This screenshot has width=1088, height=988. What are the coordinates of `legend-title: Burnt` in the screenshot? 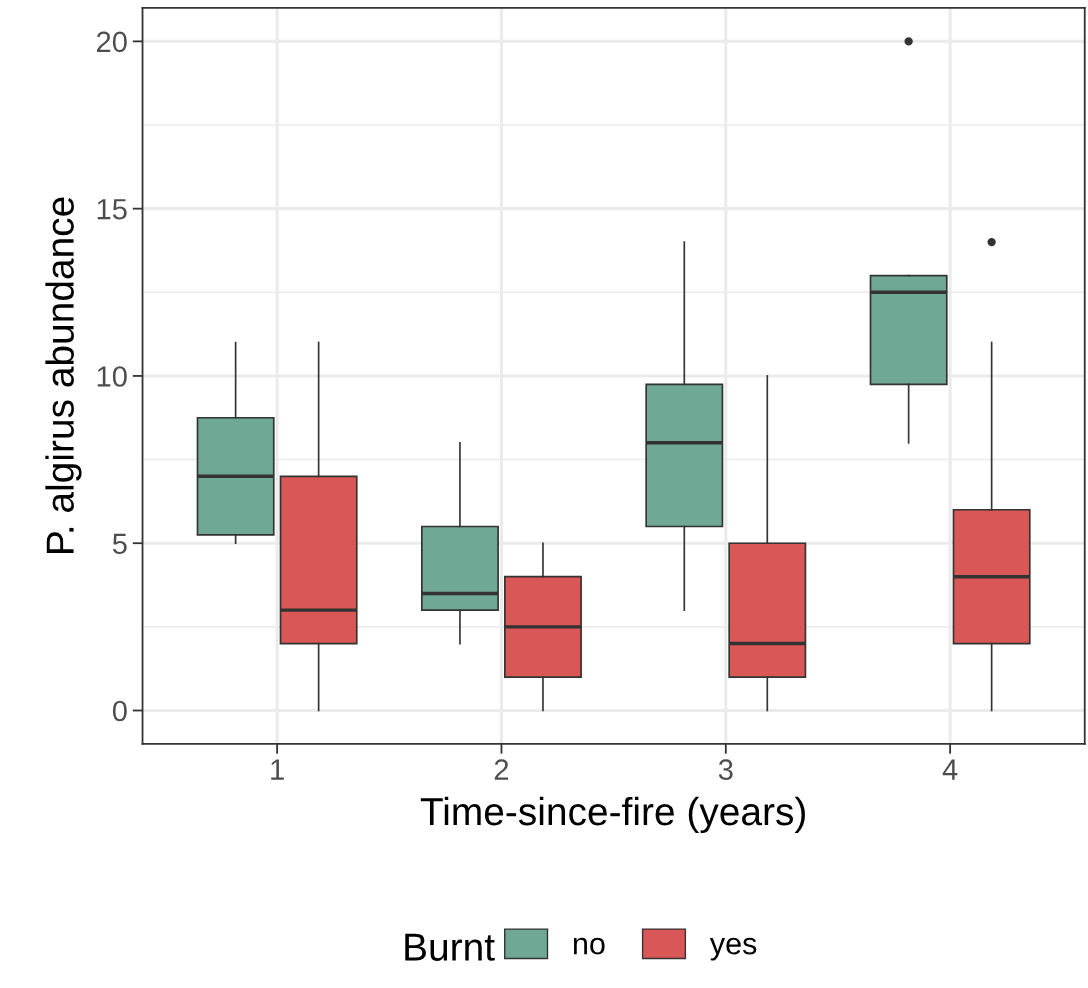 It's located at (450, 947).